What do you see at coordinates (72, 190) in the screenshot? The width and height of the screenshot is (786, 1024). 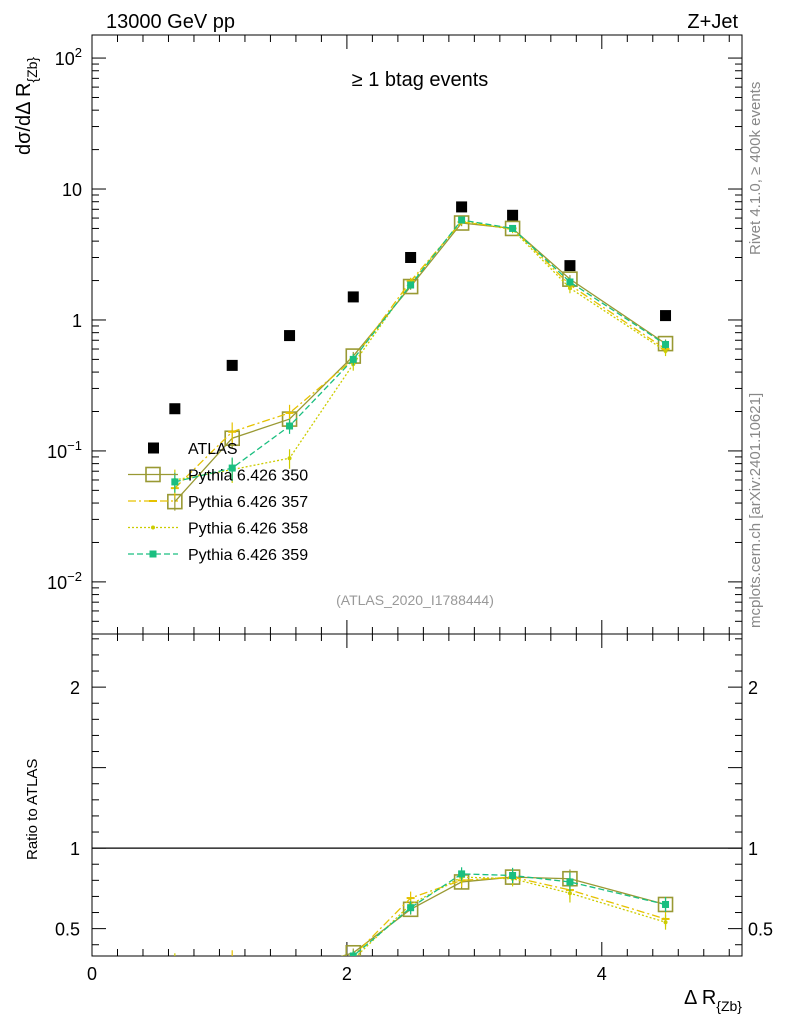 I see `y-tick-label: 10` at bounding box center [72, 190].